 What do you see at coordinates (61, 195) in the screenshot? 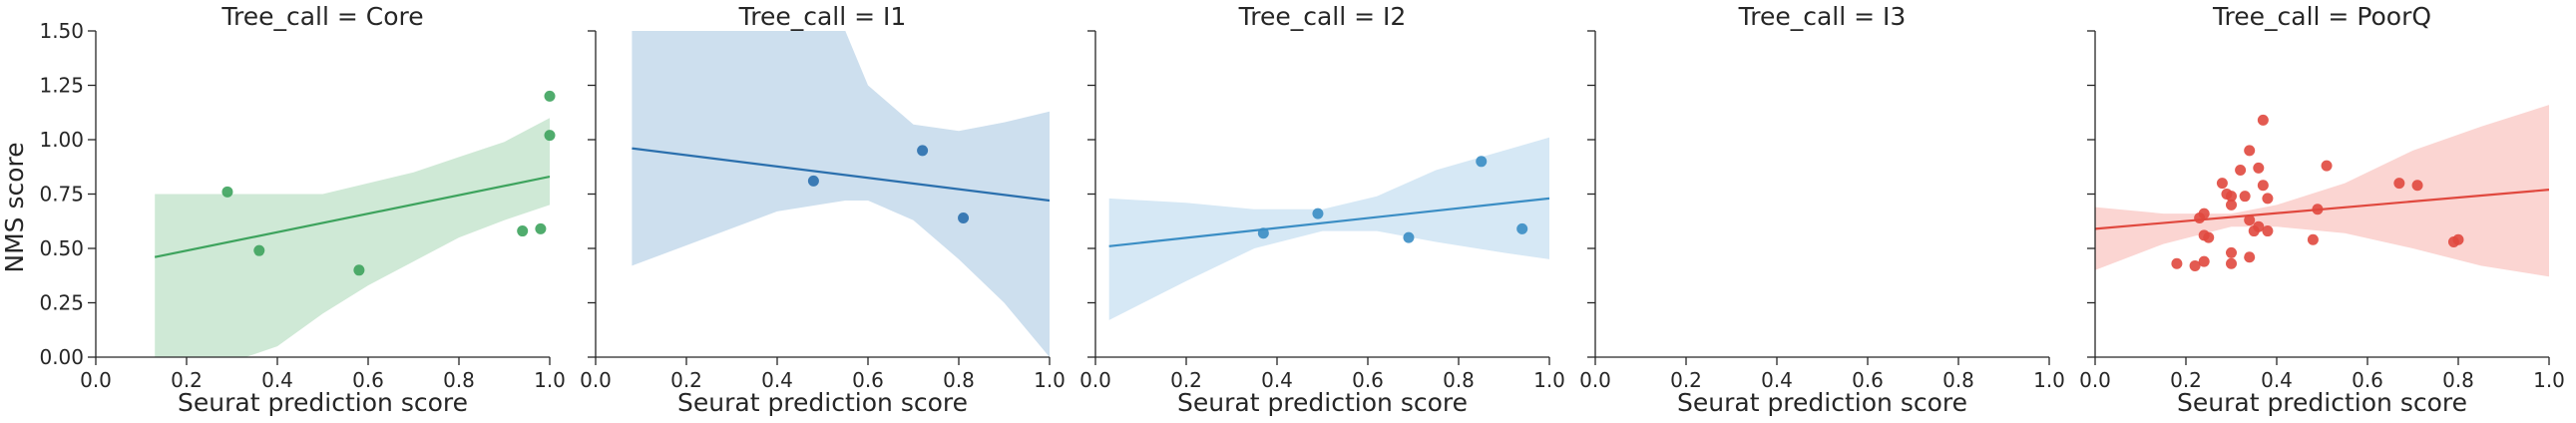
I see `y-tick-label: 0.75` at bounding box center [61, 195].